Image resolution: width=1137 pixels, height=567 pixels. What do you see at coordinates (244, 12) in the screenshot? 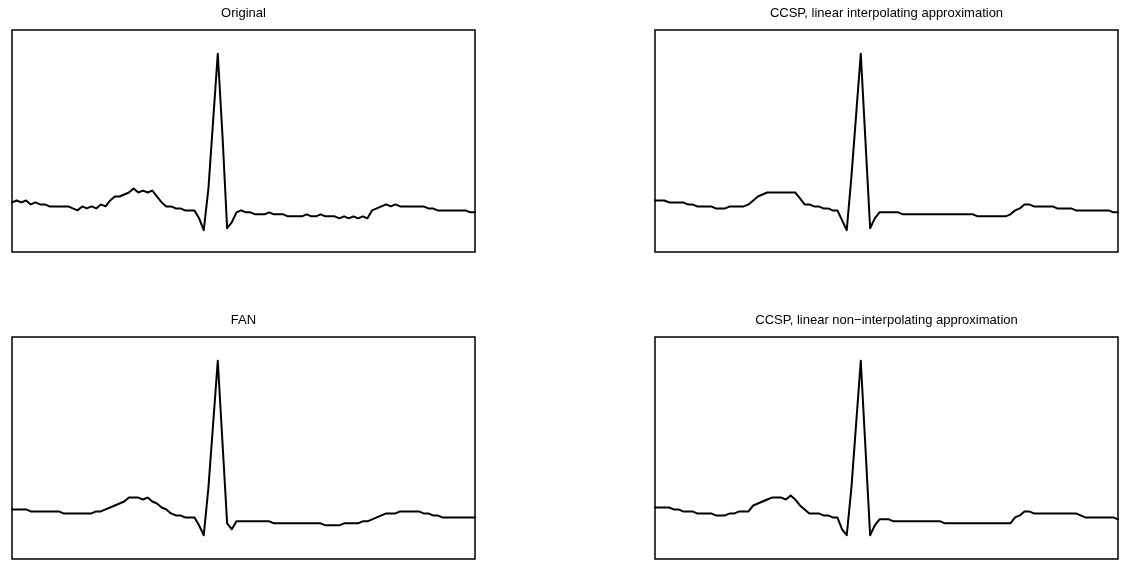
I see `chart-title: Original` at bounding box center [244, 12].